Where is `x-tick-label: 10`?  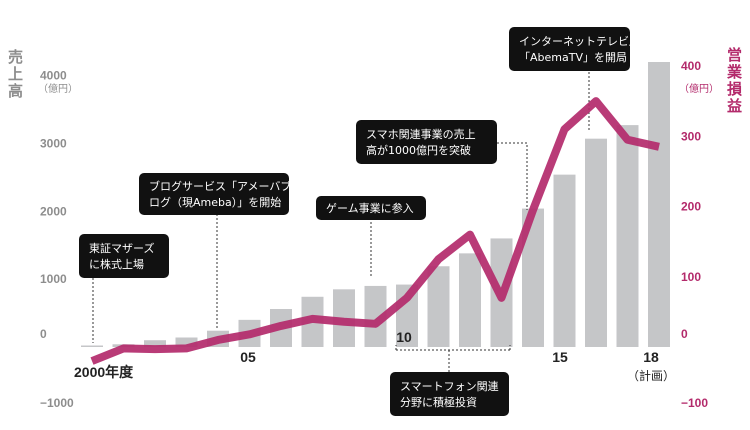 x-tick-label: 10 is located at coordinates (404, 337).